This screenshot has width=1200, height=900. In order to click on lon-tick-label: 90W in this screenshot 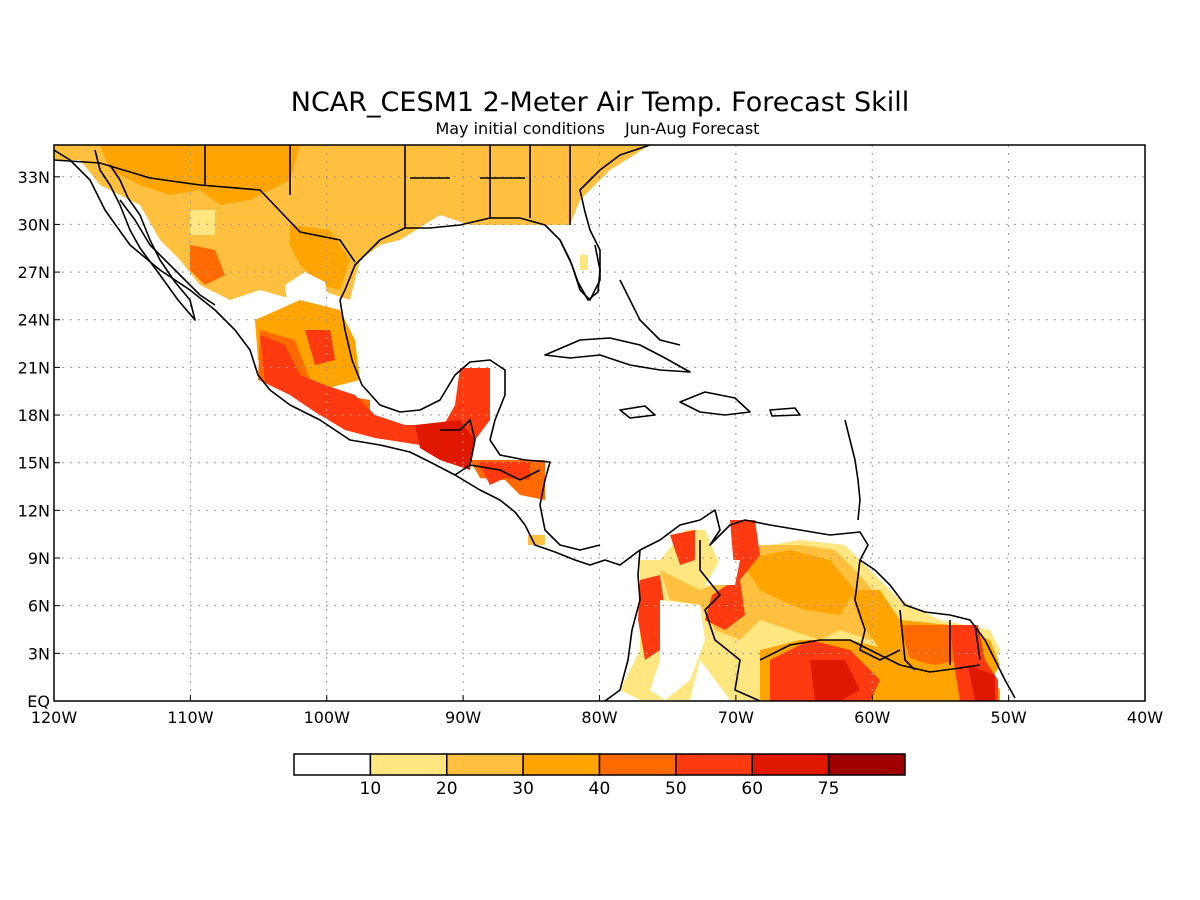, I will do `click(463, 717)`.